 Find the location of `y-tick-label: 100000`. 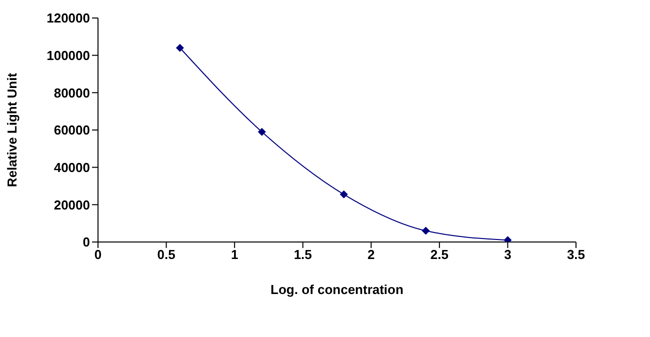

y-tick-label: 100000 is located at coordinates (68, 55).